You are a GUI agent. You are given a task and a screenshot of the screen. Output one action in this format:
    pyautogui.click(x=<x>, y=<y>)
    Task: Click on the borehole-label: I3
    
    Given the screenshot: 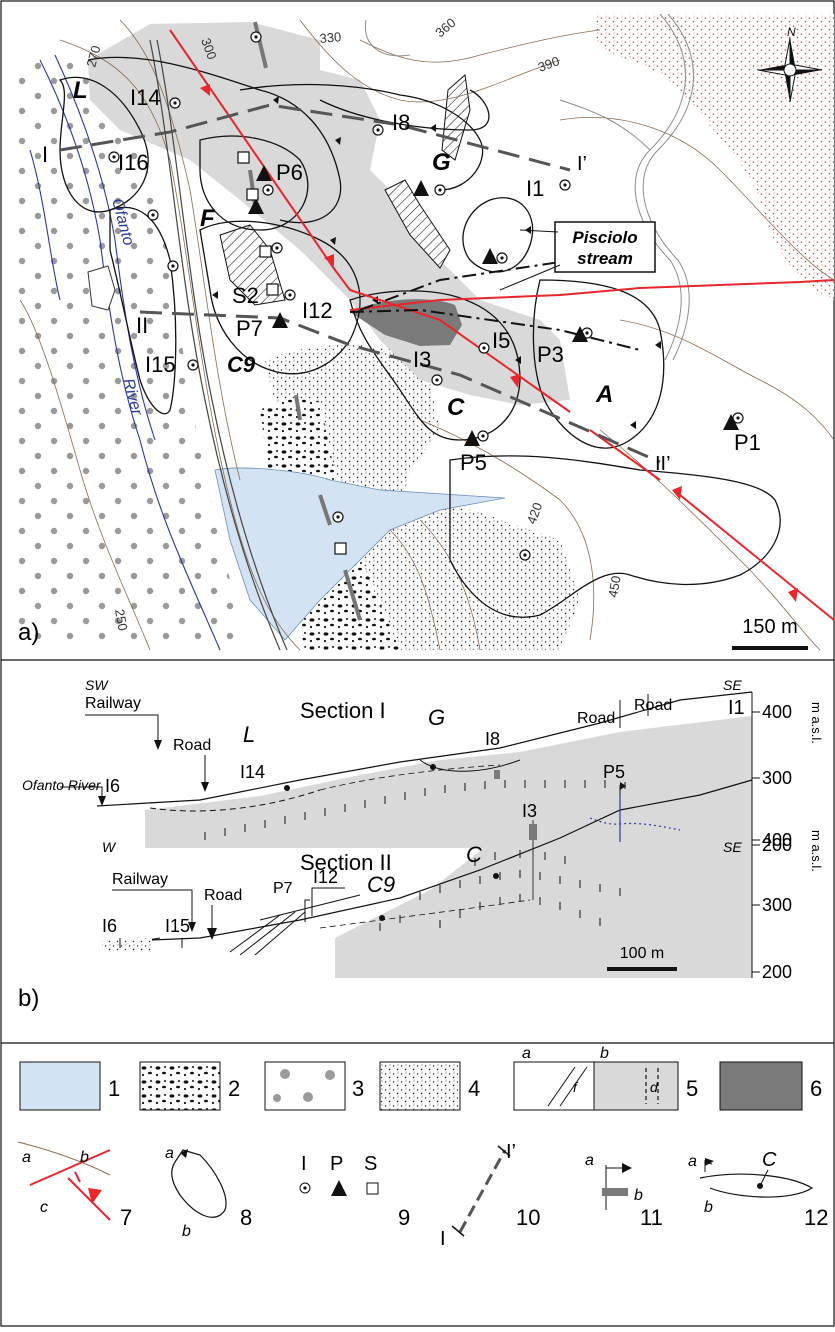 What is the action you would take?
    pyautogui.click(x=422, y=359)
    